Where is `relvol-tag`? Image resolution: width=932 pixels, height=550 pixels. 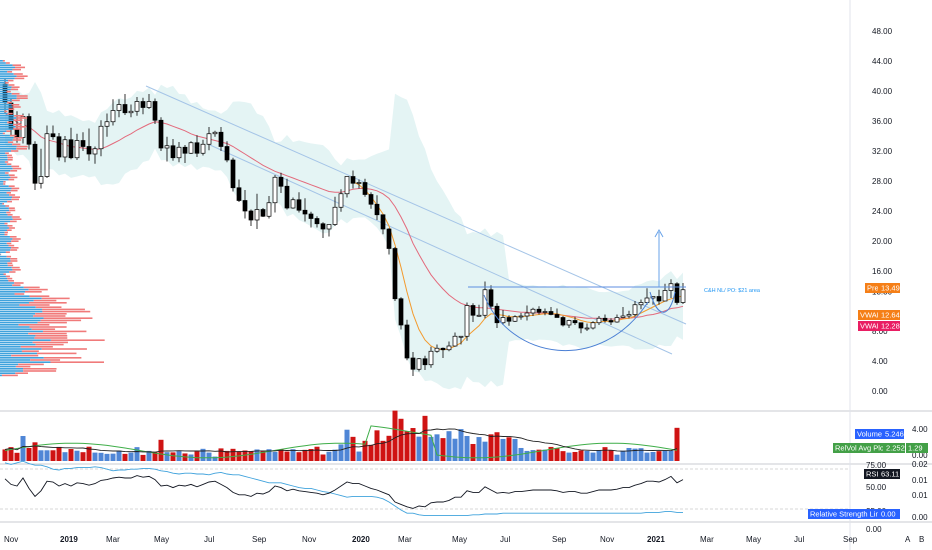 relvol-tag is located at coordinates (858, 448).